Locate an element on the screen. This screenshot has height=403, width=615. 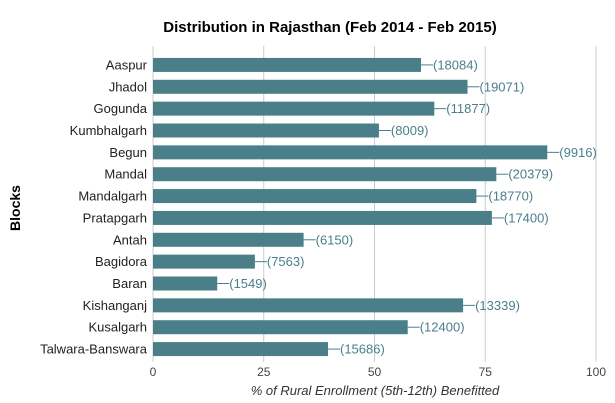
category-label: Pratapgarh is located at coordinates (115, 217).